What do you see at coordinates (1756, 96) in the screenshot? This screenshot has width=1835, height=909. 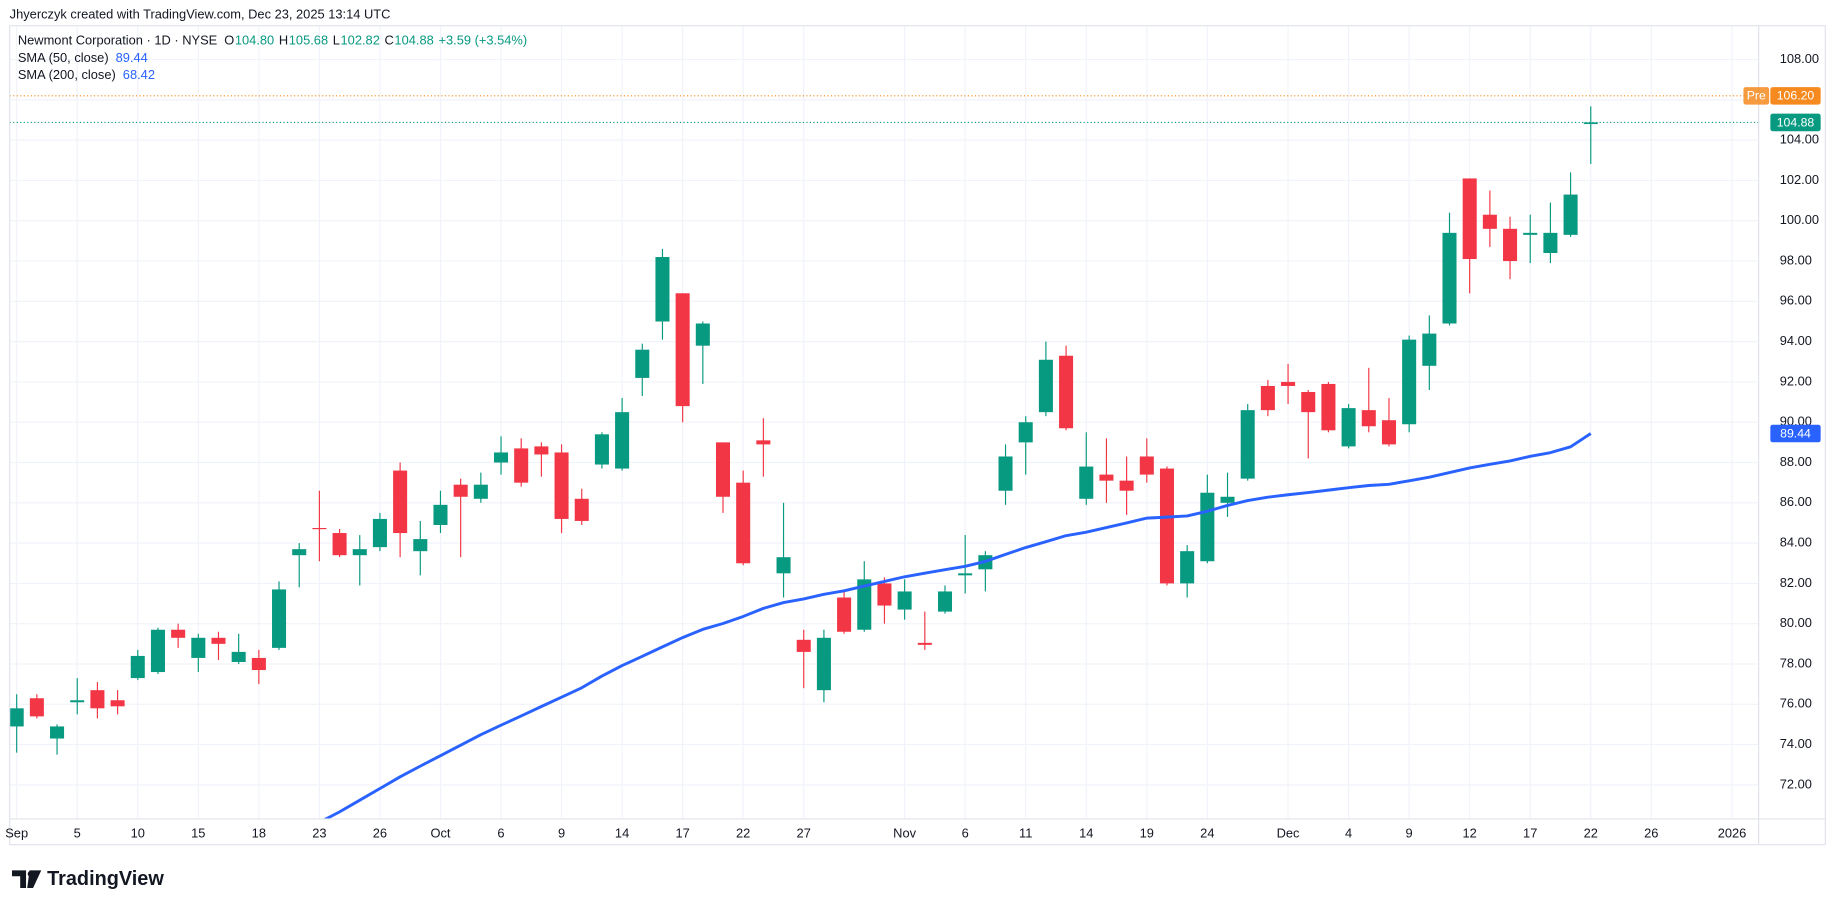 I see `pre-tag-box` at bounding box center [1756, 96].